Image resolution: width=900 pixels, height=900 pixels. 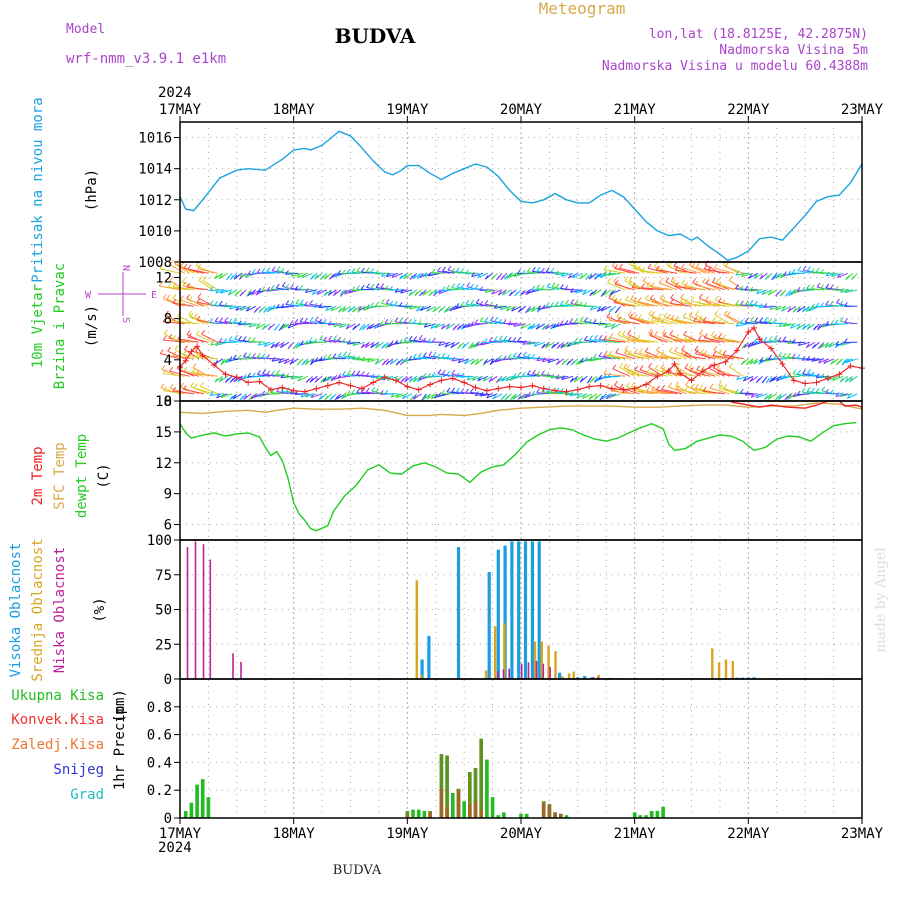 I want to click on wind-panel, so click(x=511, y=330).